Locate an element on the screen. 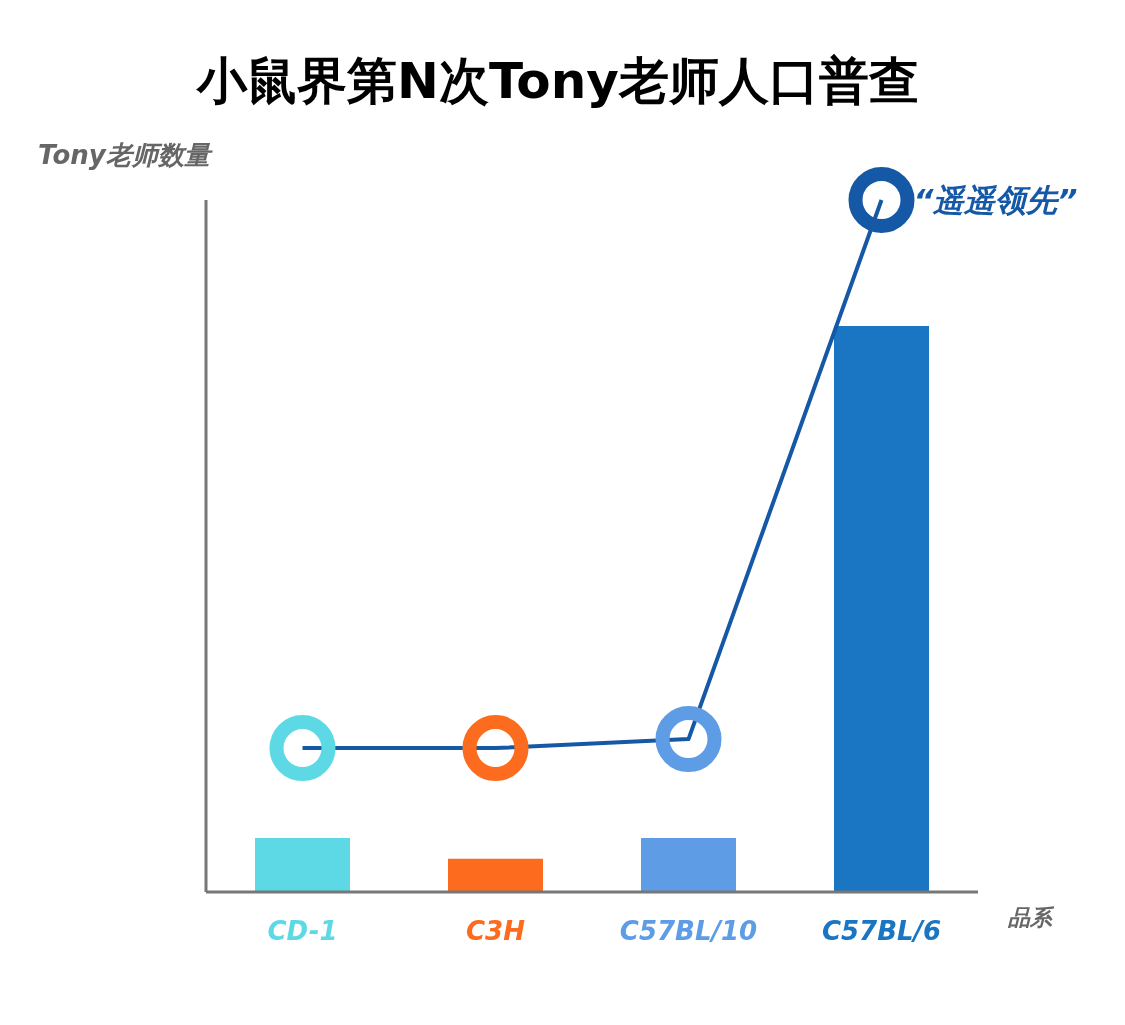  x-tick-label: C57BL/6 is located at coordinates (881, 931).